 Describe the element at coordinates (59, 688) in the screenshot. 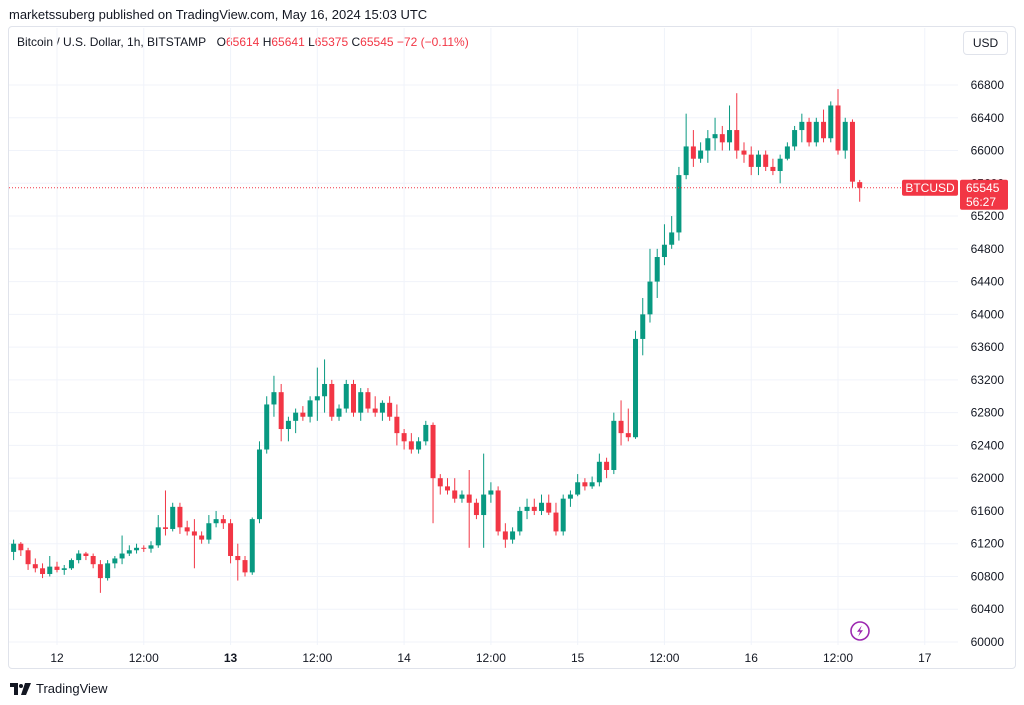

I see `tradingview-logo: TradingView` at that location.